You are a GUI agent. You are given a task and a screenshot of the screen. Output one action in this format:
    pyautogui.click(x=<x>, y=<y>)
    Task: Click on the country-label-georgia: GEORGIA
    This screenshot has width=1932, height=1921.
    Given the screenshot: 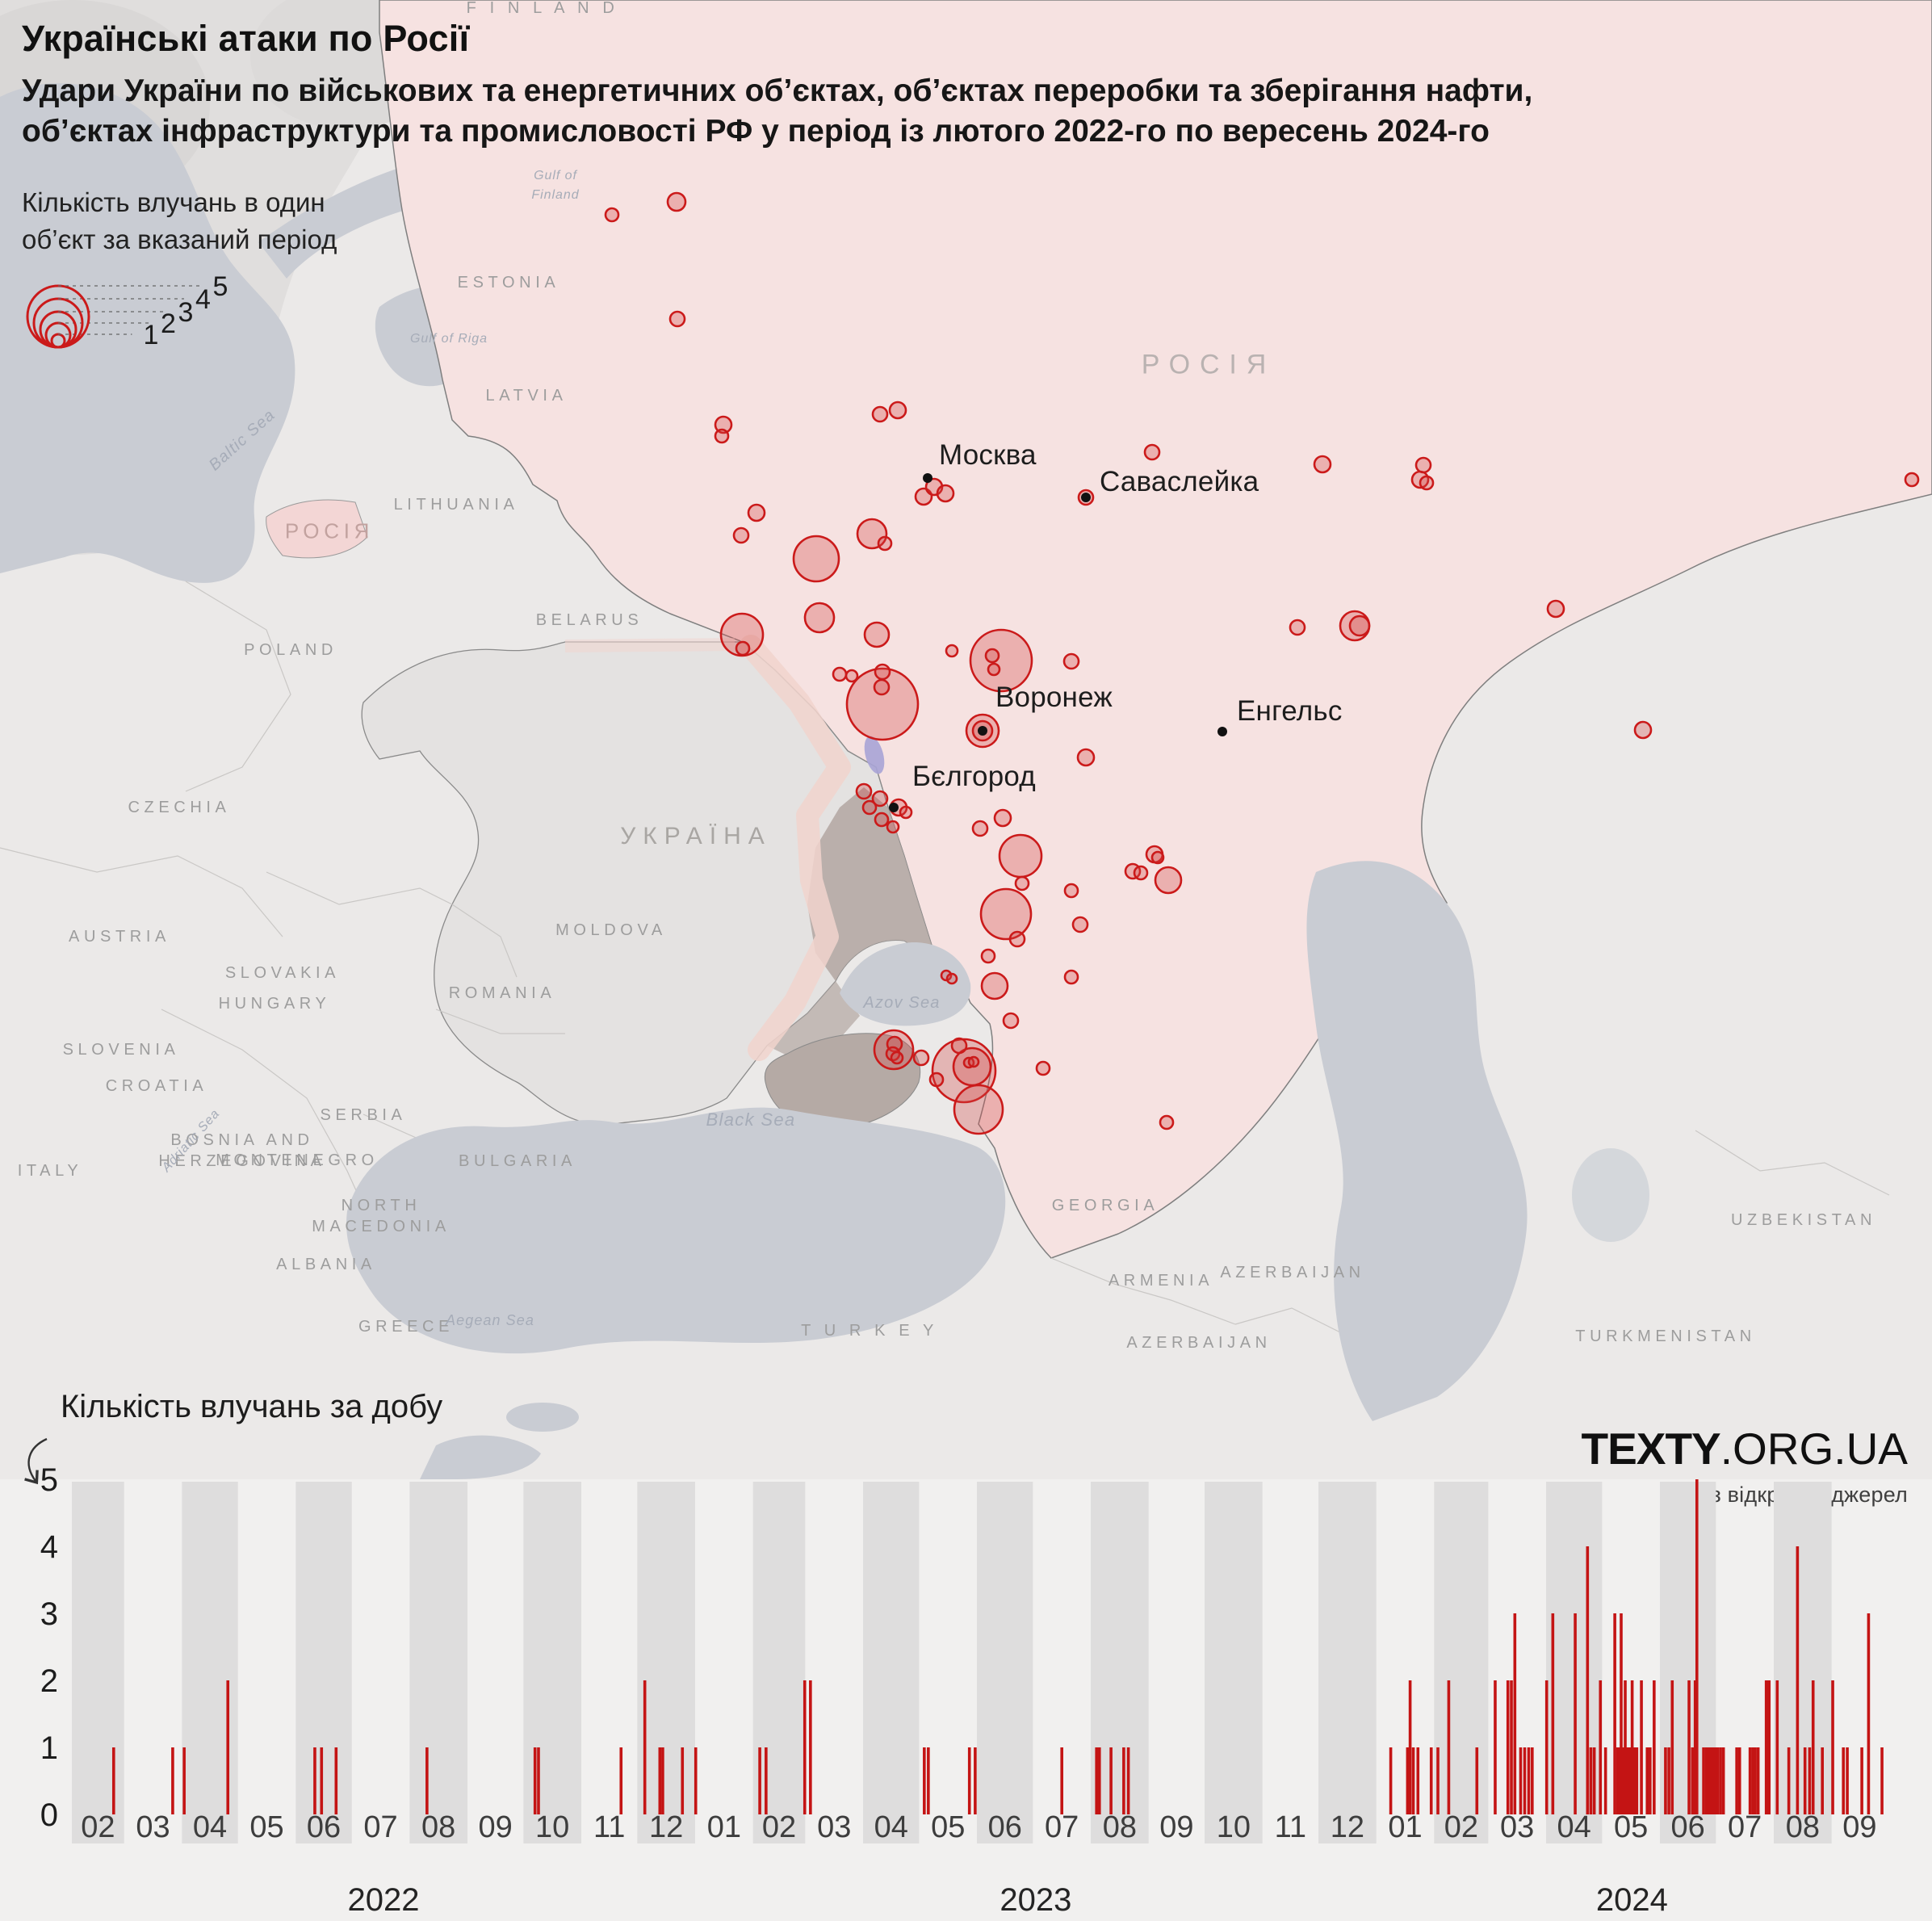 What is the action you would take?
    pyautogui.click(x=1105, y=1205)
    